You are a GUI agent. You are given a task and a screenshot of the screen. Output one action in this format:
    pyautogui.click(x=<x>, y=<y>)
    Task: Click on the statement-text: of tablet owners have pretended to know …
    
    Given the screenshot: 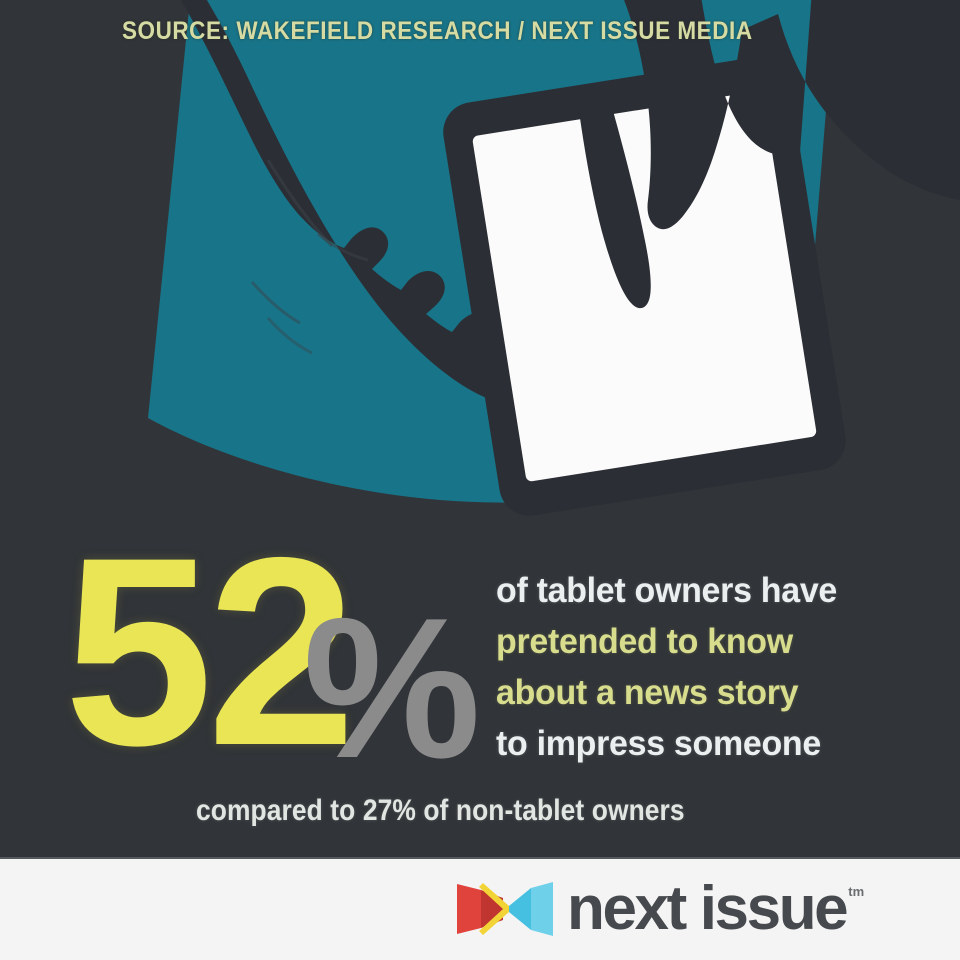 What is the action you would take?
    pyautogui.click(x=711, y=667)
    